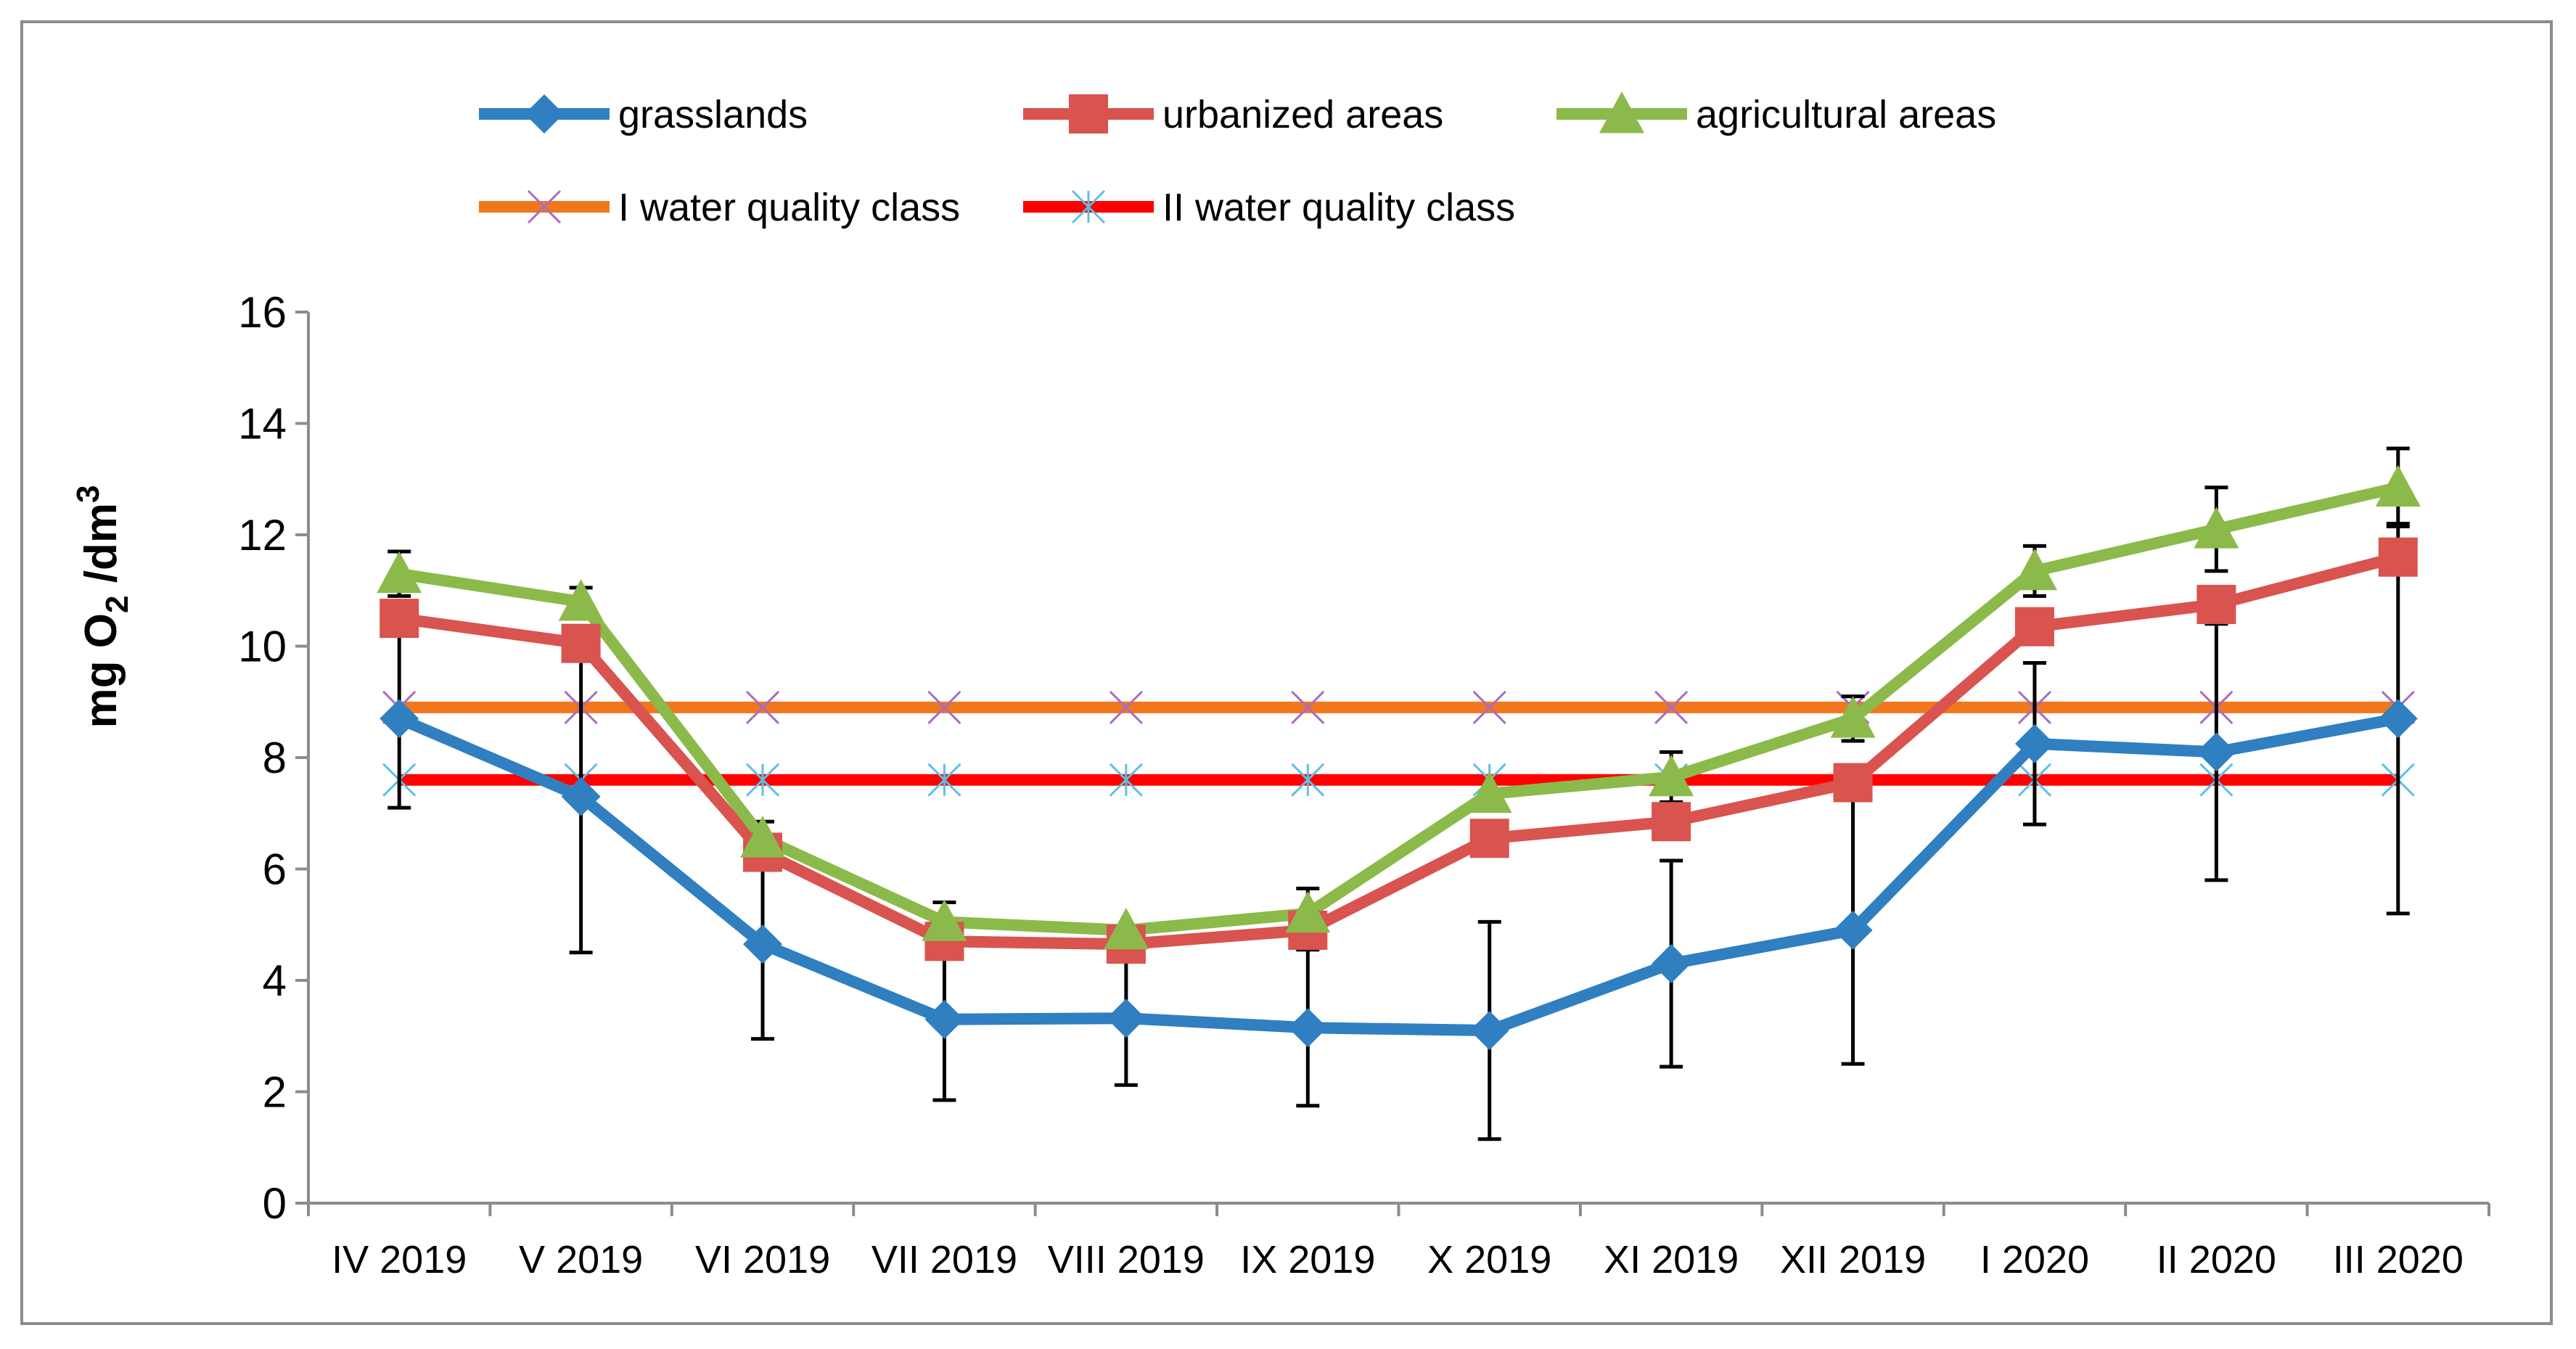  What do you see at coordinates (262, 424) in the screenshot?
I see `y-tick-label: 14` at bounding box center [262, 424].